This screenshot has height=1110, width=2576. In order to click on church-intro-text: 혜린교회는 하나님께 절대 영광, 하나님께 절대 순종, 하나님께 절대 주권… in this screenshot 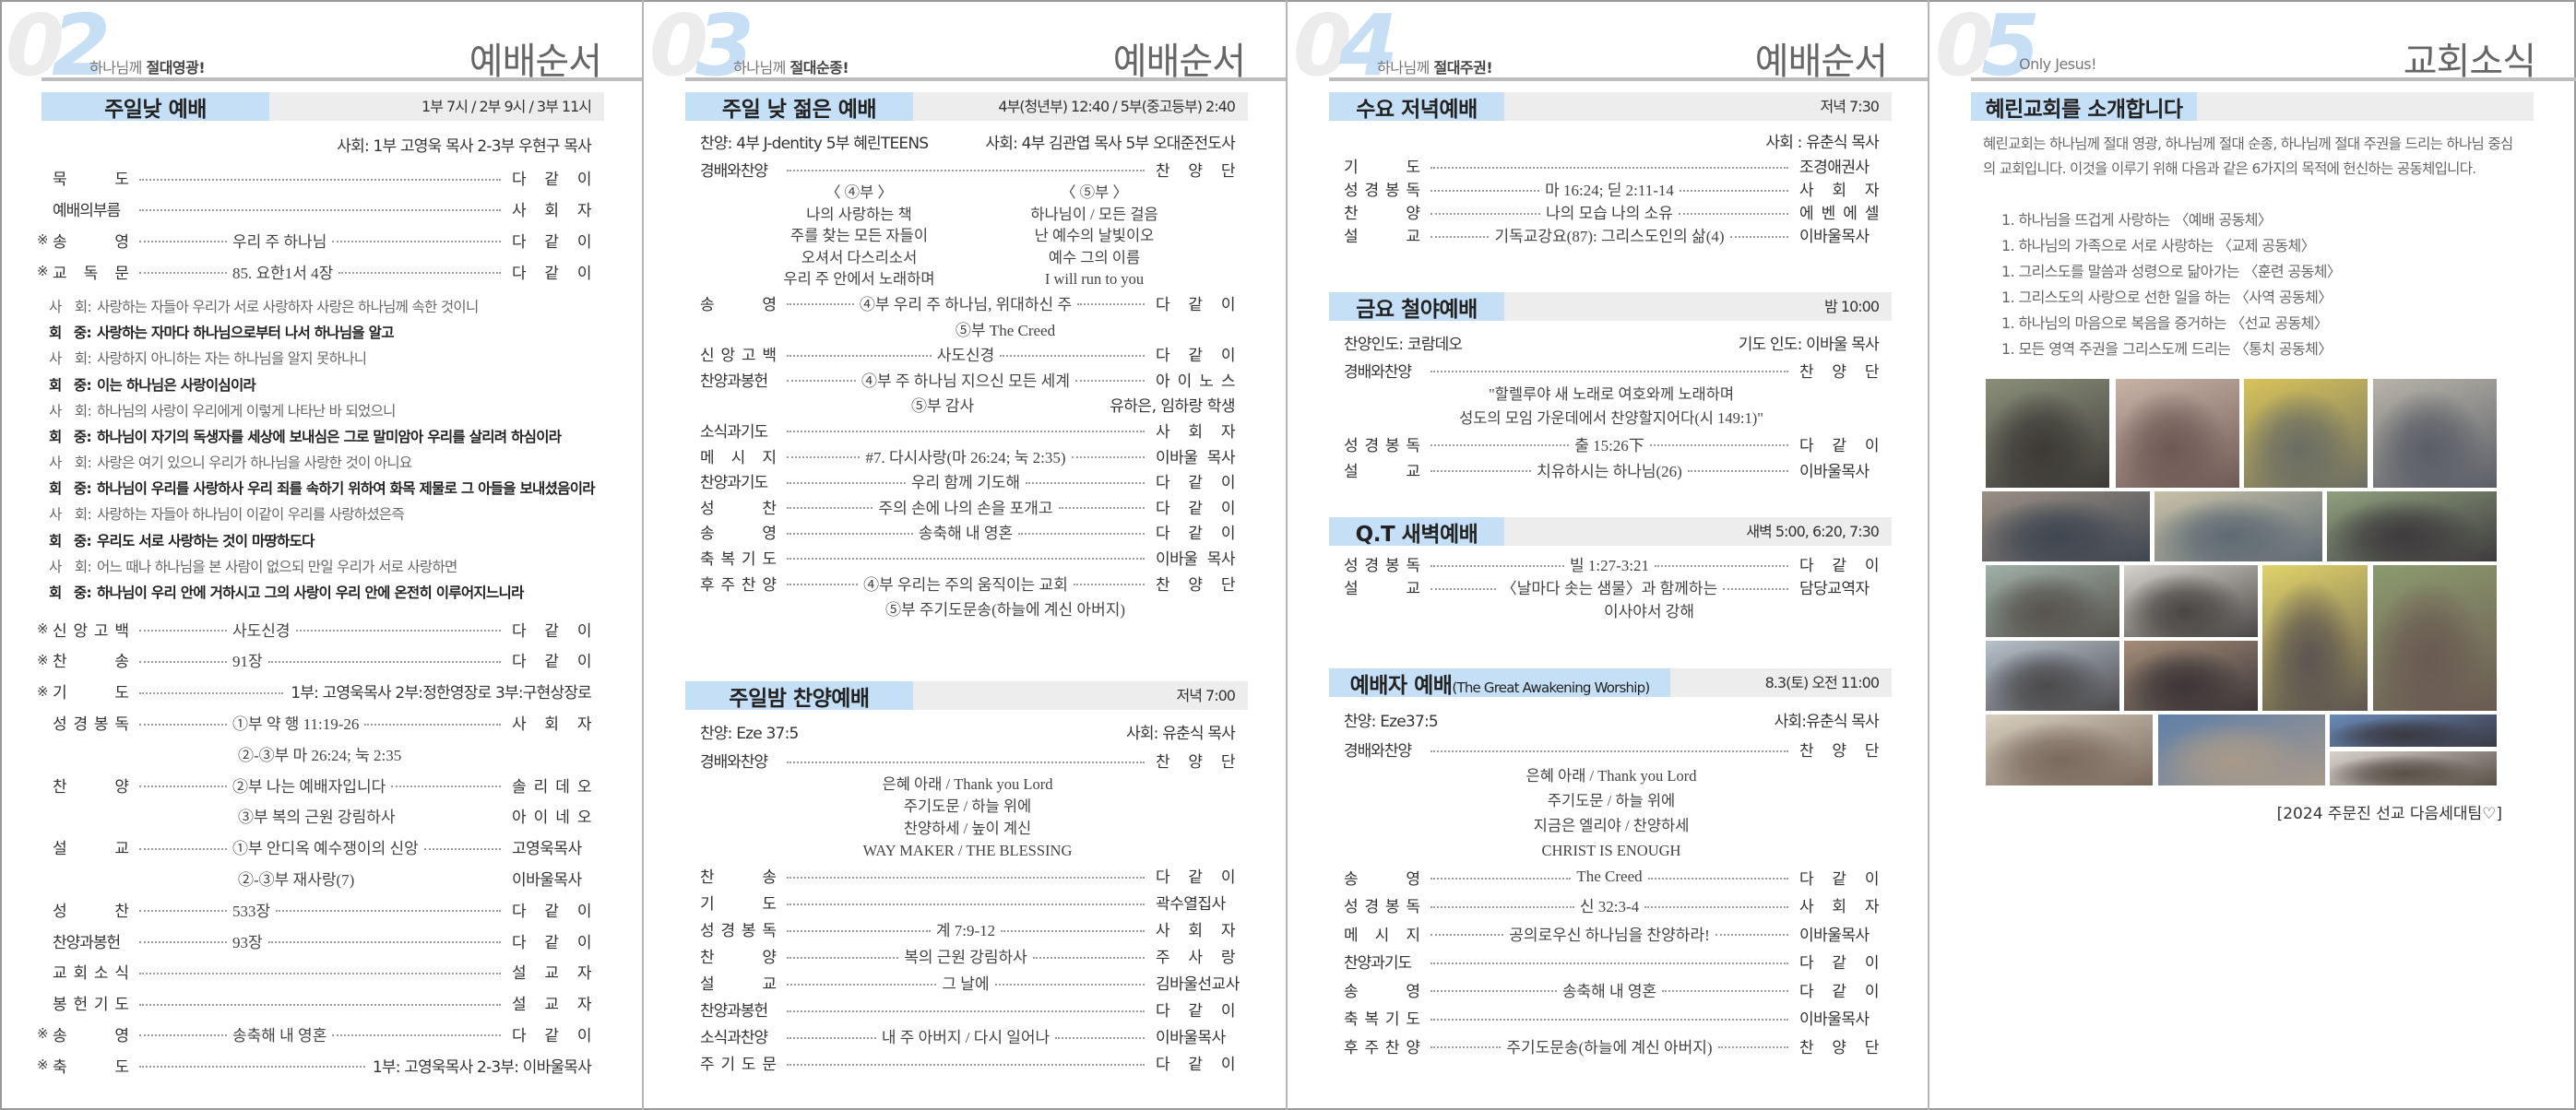, I will do `click(2248, 156)`.